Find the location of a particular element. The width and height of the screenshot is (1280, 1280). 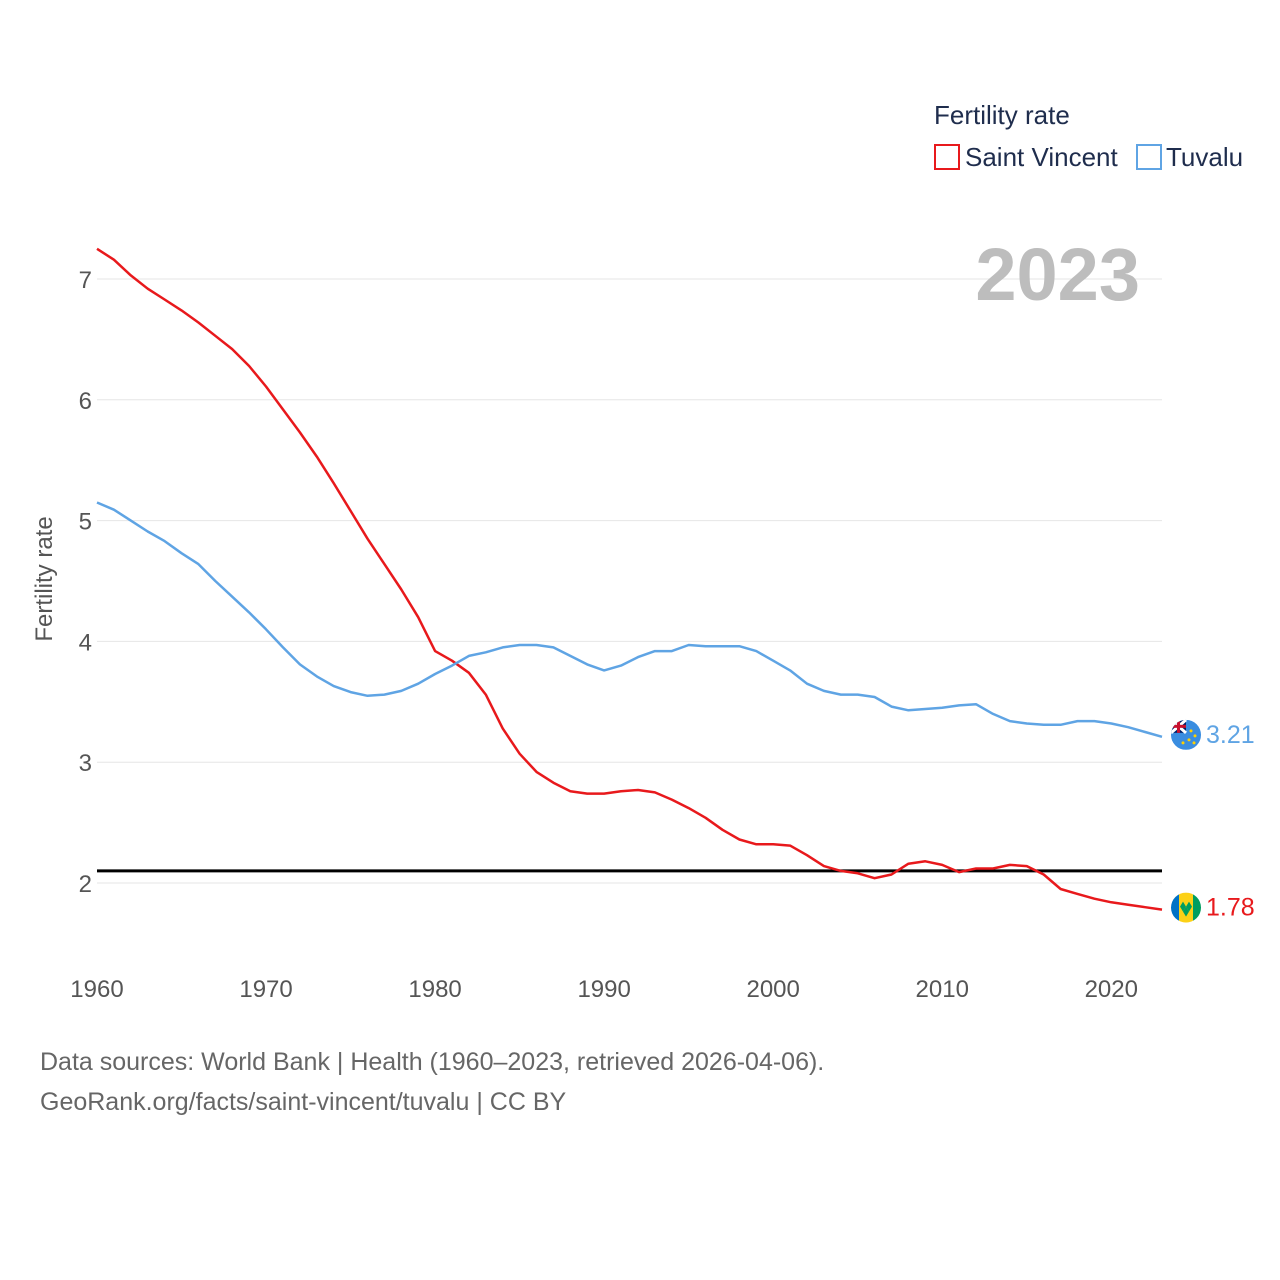

y-tick-label: 6 is located at coordinates (85, 401).